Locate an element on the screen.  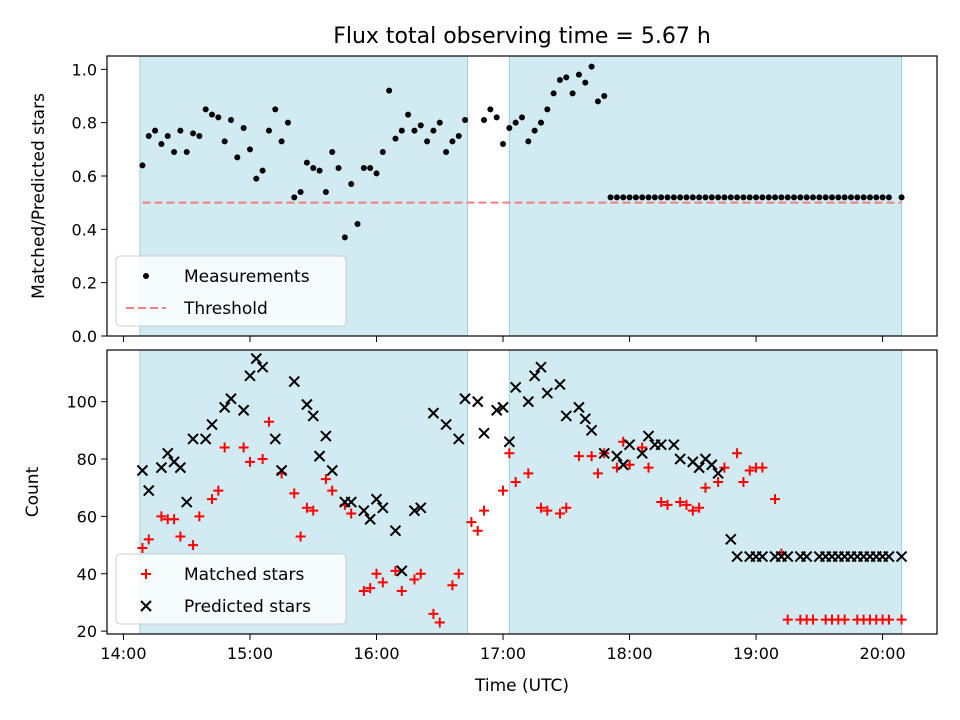
y-tick-label: 80 is located at coordinates (87, 459).